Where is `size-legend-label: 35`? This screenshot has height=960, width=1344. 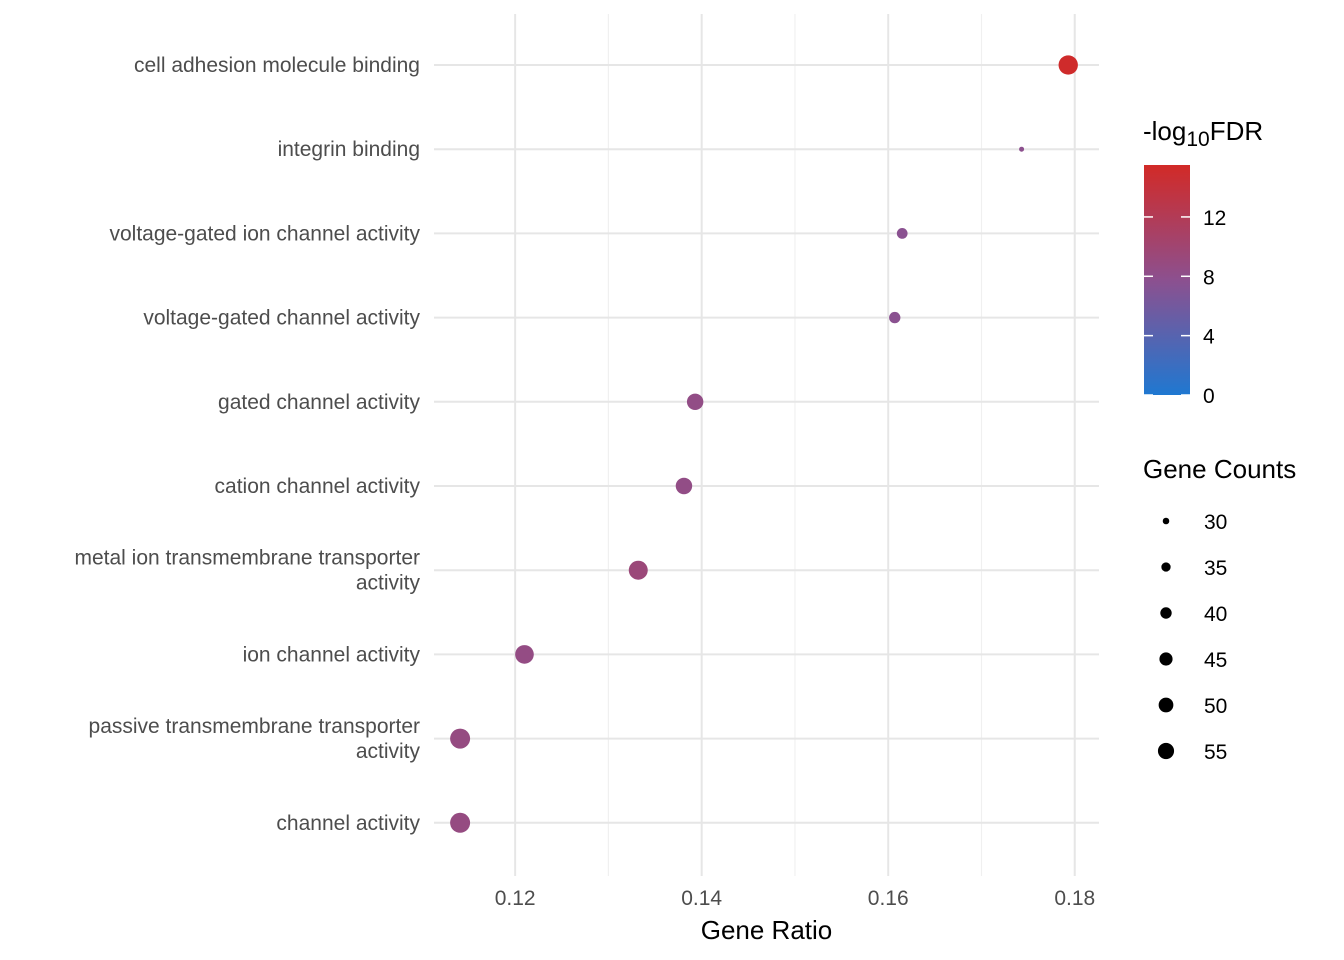
size-legend-label: 35 is located at coordinates (1215, 568).